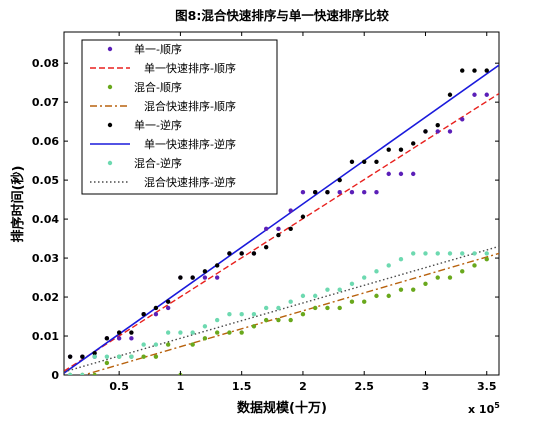 The image size is (552, 424). Describe the element at coordinates (426, 386) in the screenshot. I see `x-tick-label: 3` at that location.